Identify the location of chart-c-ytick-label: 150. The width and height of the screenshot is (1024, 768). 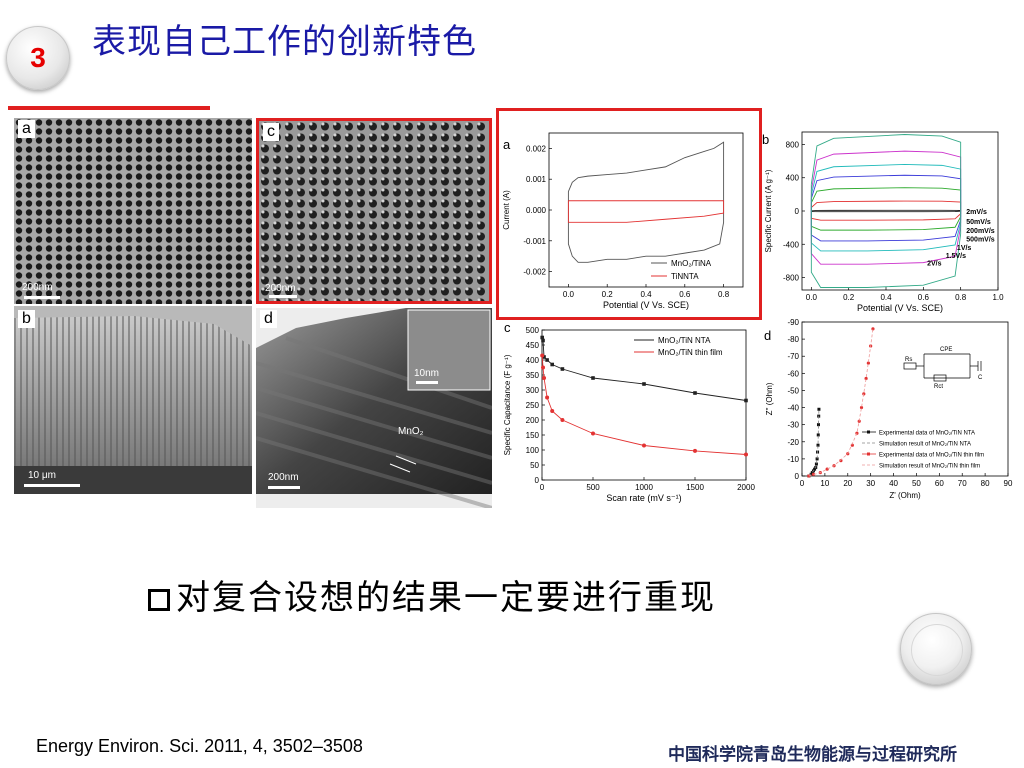
(533, 435).